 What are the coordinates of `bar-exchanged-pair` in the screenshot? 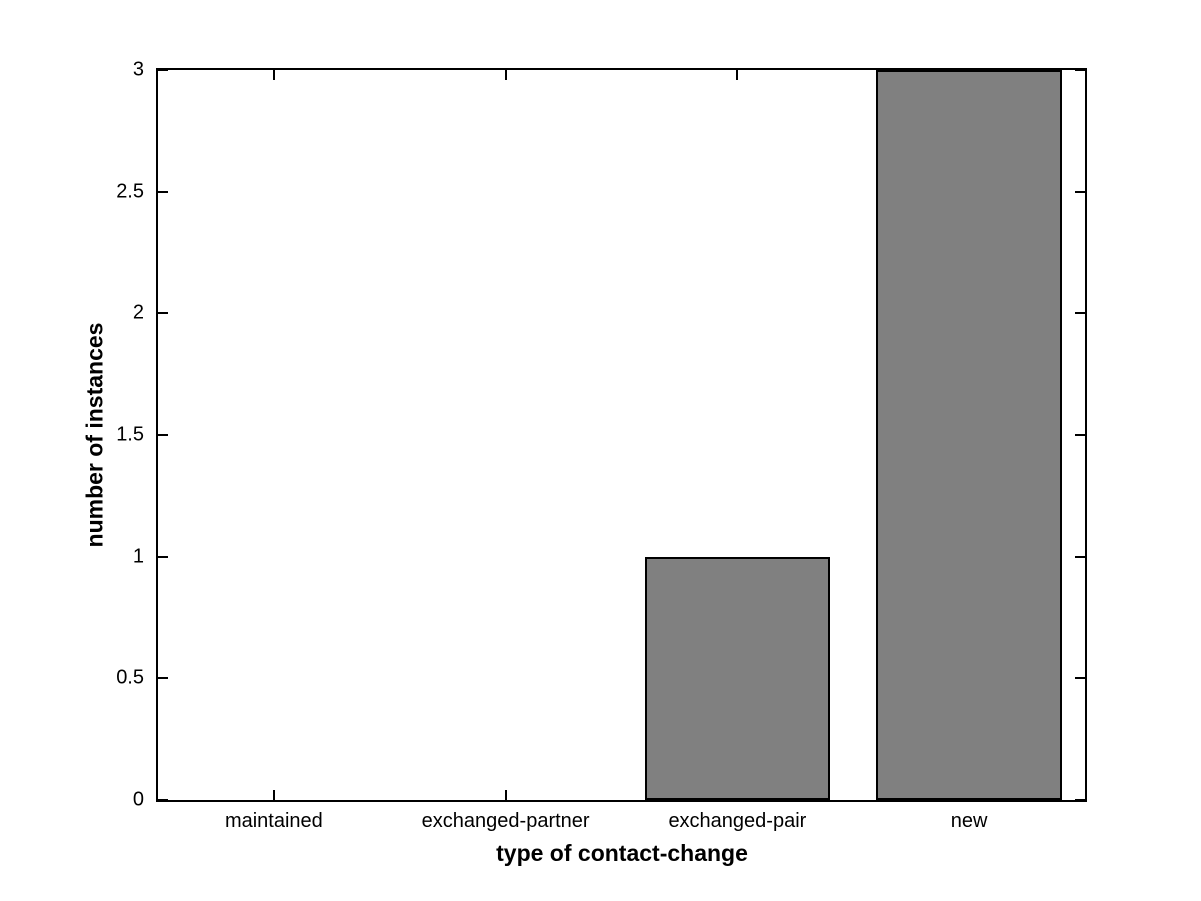 It's located at (737, 678).